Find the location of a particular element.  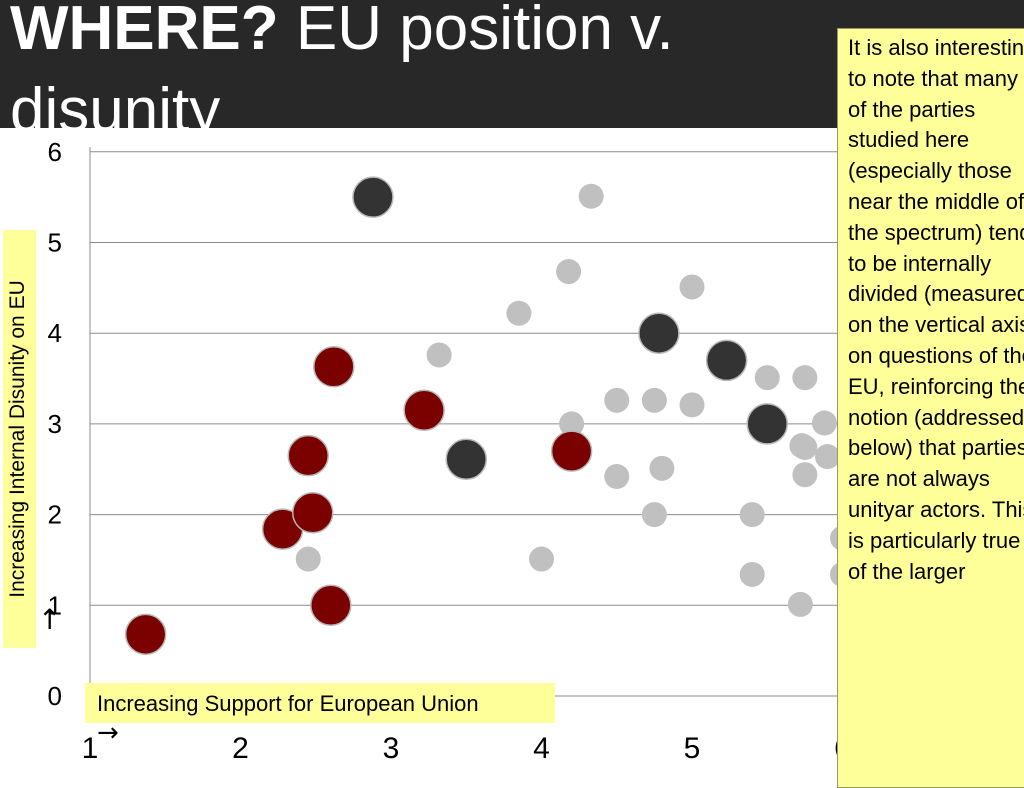

y-tick-label: 5 is located at coordinates (55, 243).